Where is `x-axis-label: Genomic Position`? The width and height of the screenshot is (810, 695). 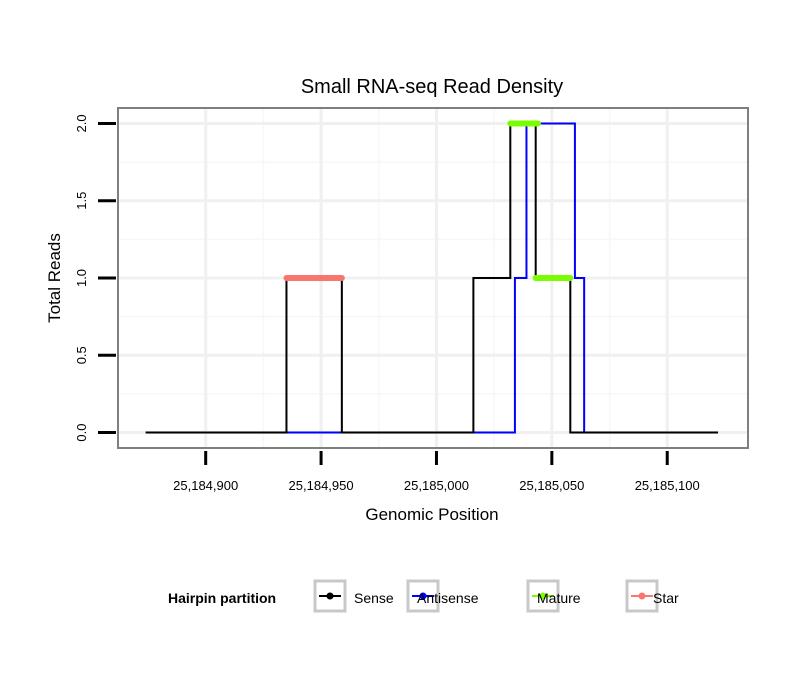
x-axis-label: Genomic Position is located at coordinates (431, 514).